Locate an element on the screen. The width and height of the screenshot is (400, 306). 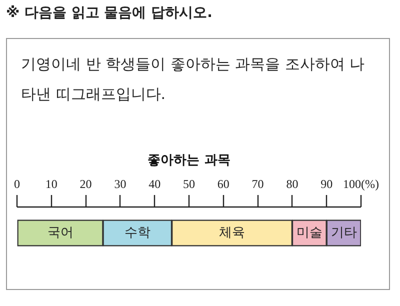
series-label: 체육 is located at coordinates (232, 232).